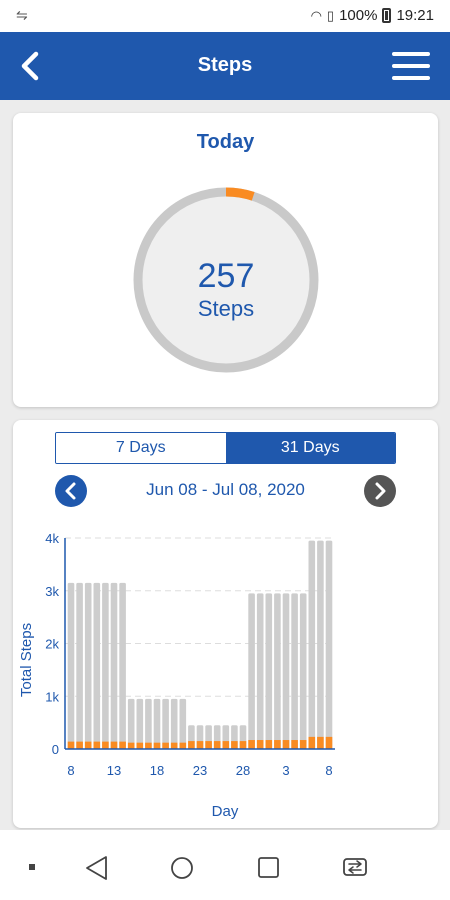  Describe the element at coordinates (32, 867) in the screenshot. I see `square-dot-icon` at that location.